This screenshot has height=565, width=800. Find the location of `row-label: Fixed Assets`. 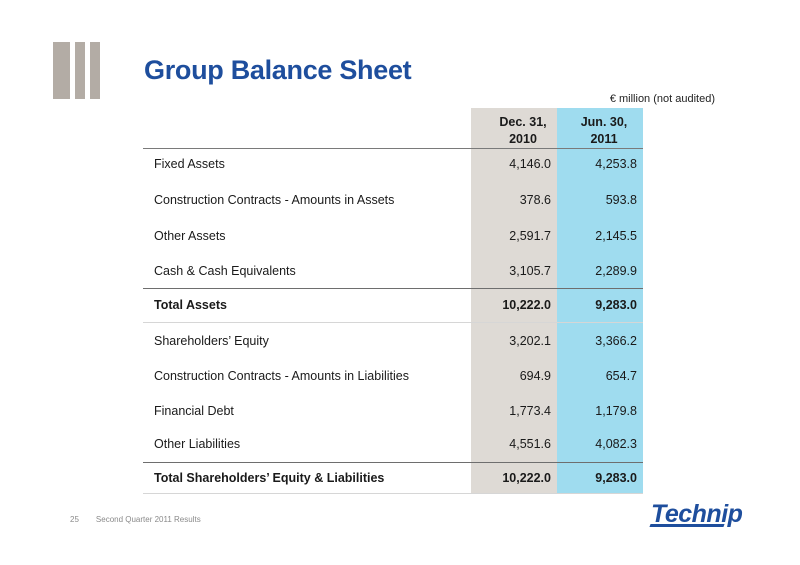

row-label: Fixed Assets is located at coordinates (189, 163).